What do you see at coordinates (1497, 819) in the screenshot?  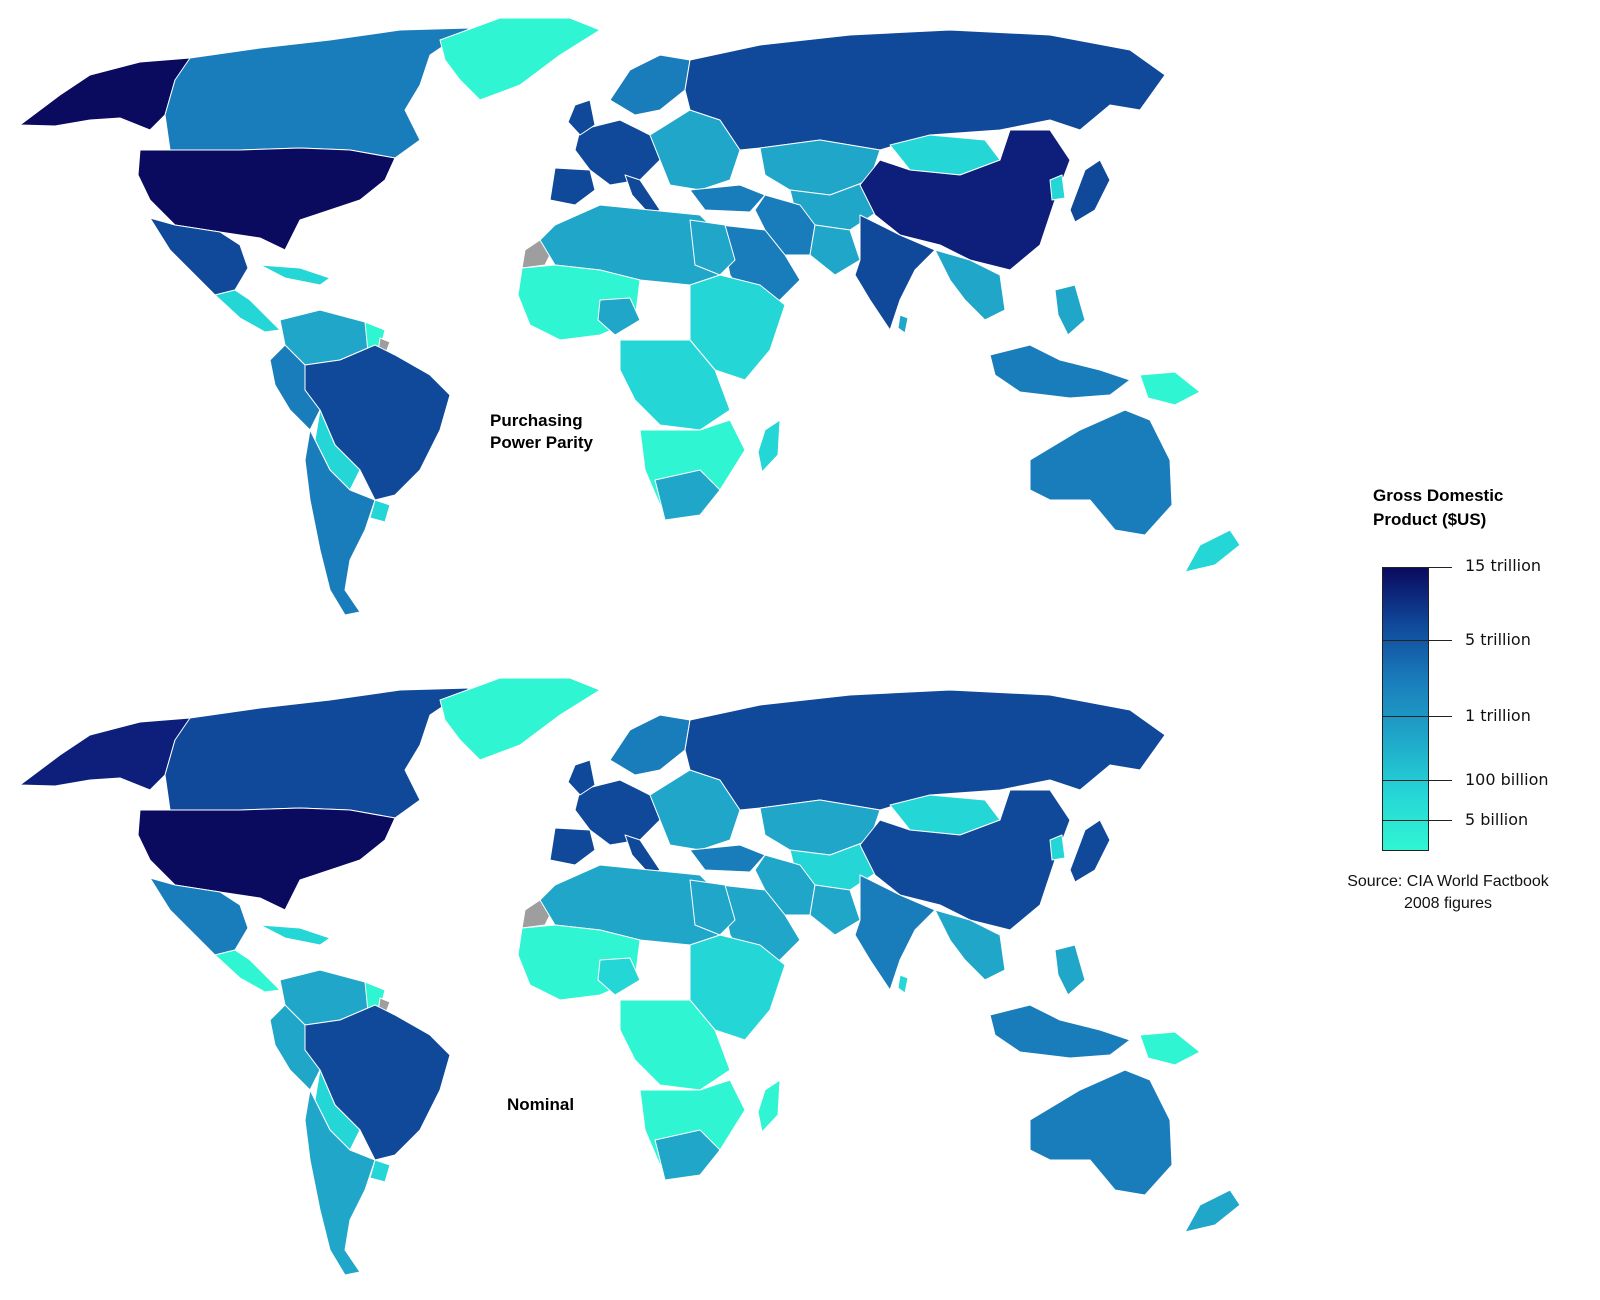 I see `legend-tick-label: 5 billion` at bounding box center [1497, 819].